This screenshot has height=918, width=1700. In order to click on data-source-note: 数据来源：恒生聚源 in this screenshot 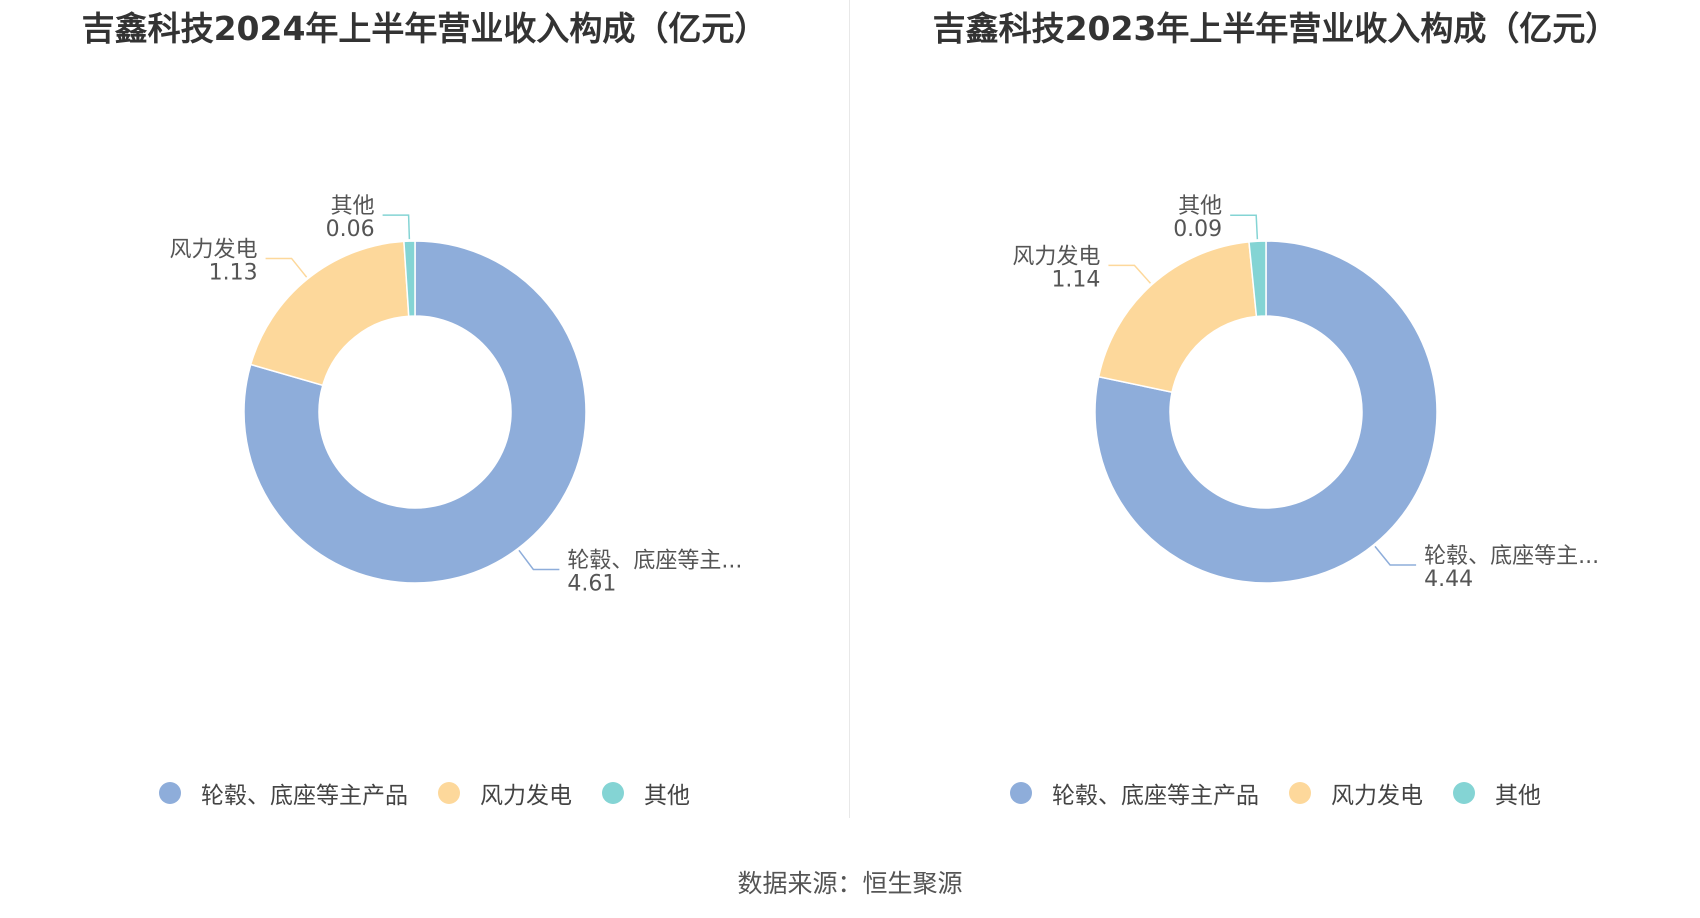, I will do `click(850, 883)`.